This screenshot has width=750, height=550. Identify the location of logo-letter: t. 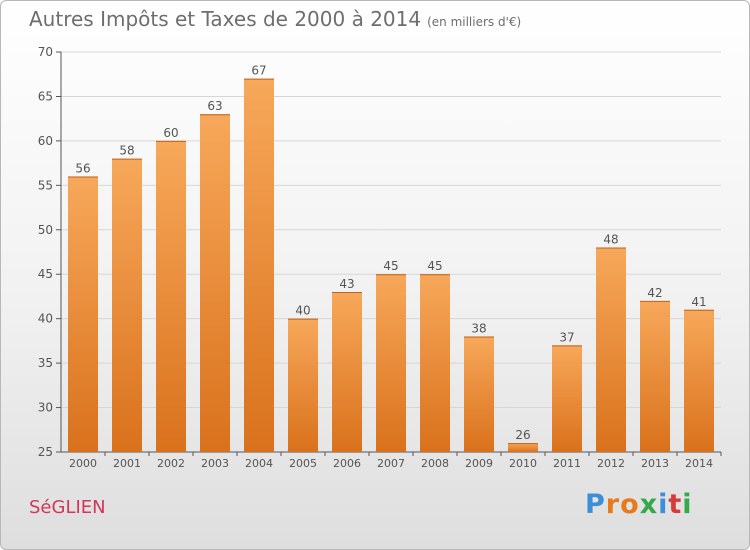
(675, 504).